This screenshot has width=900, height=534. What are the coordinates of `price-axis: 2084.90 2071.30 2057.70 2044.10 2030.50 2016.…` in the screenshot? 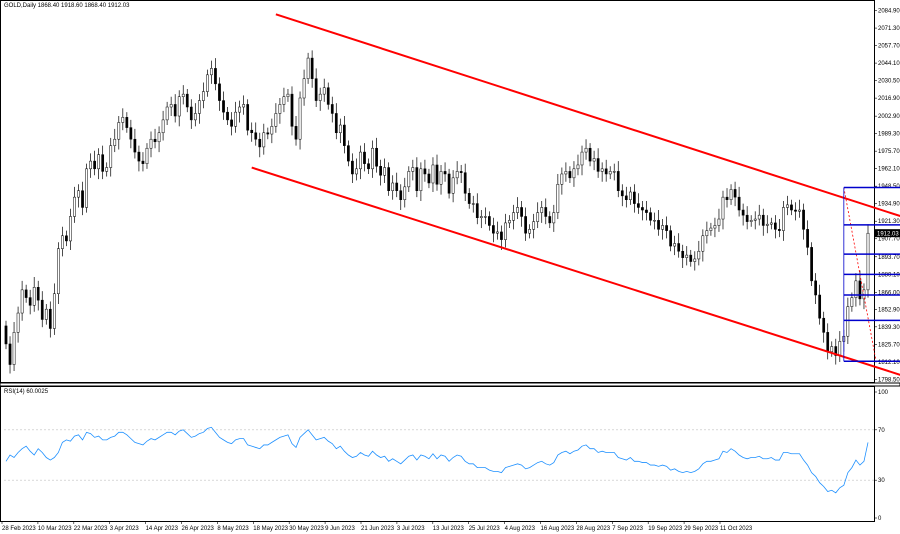 It's located at (887, 196).